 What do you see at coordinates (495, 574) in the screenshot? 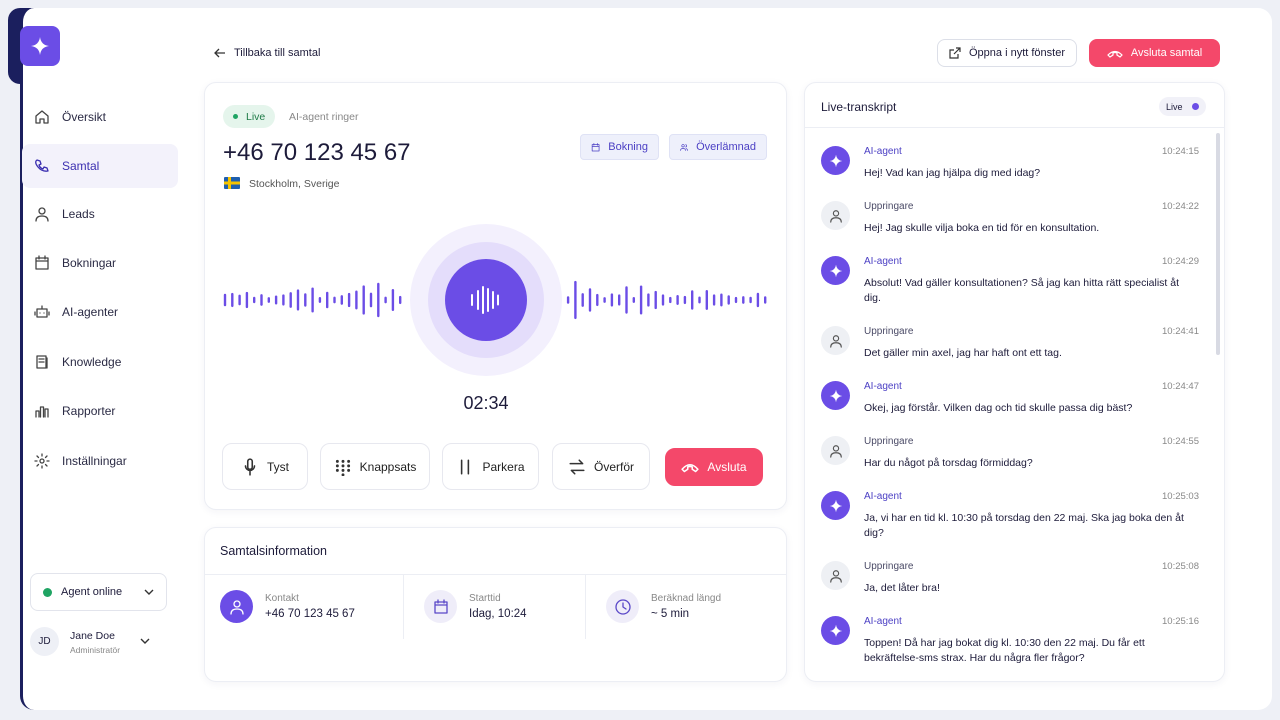
I see `info-divider` at bounding box center [495, 574].